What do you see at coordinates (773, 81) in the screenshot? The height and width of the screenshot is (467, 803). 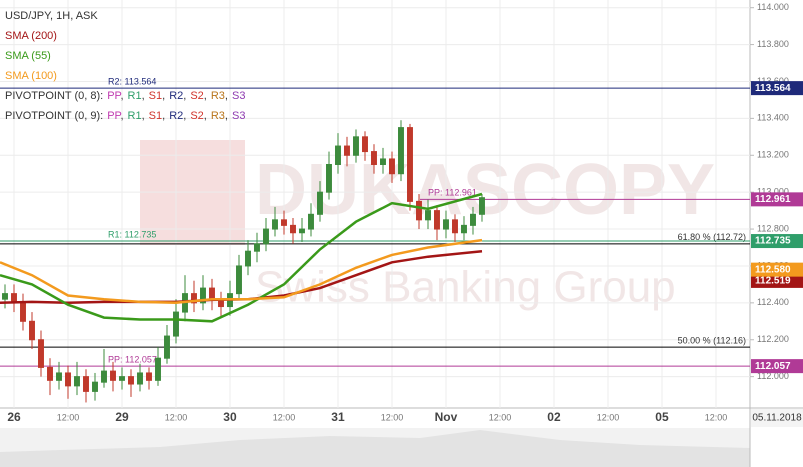 I see `y-tick-label: 113.600` at bounding box center [773, 81].